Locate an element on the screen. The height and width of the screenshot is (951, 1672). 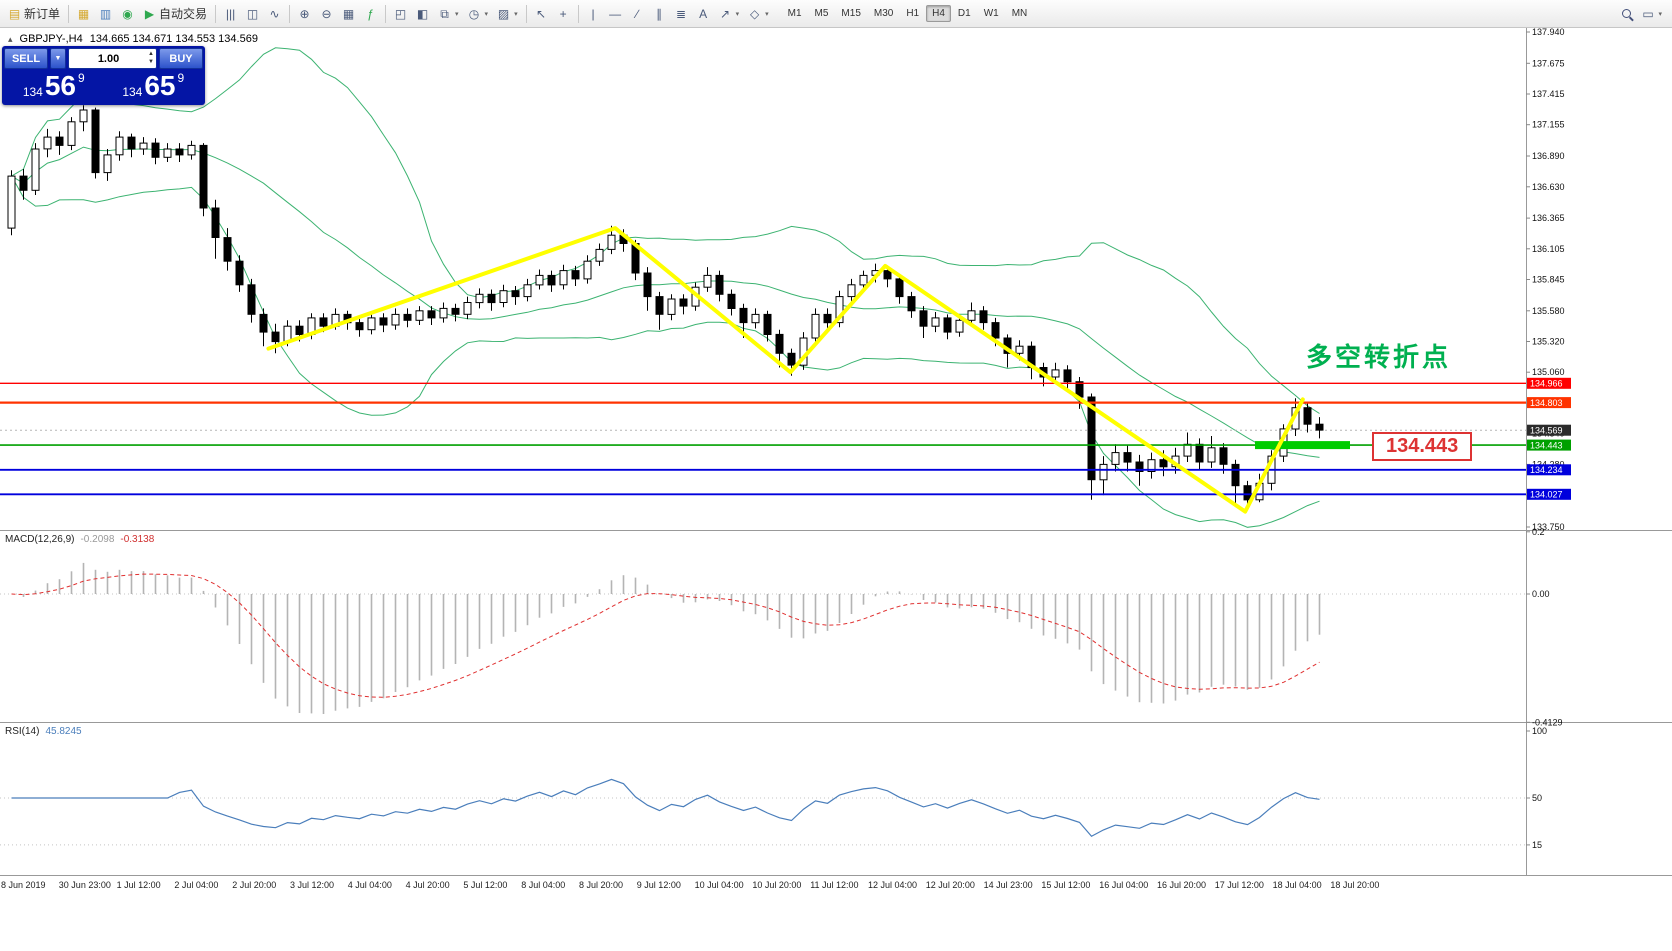
timeframe-mn-button: MN is located at coordinates (1019, 13).